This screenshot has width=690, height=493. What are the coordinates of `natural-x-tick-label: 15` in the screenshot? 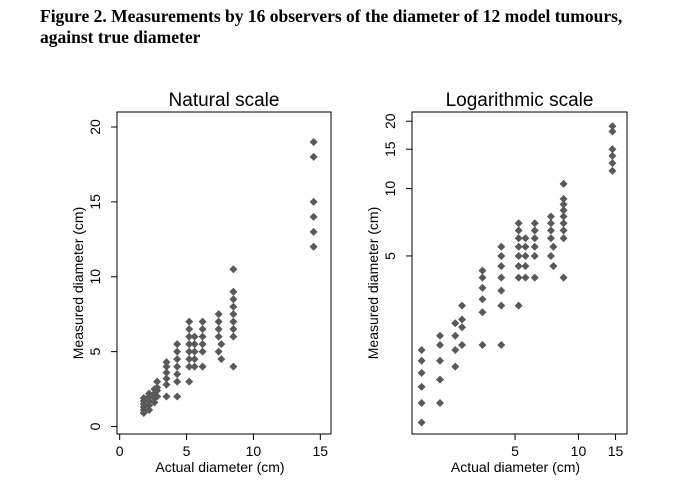 It's located at (321, 451).